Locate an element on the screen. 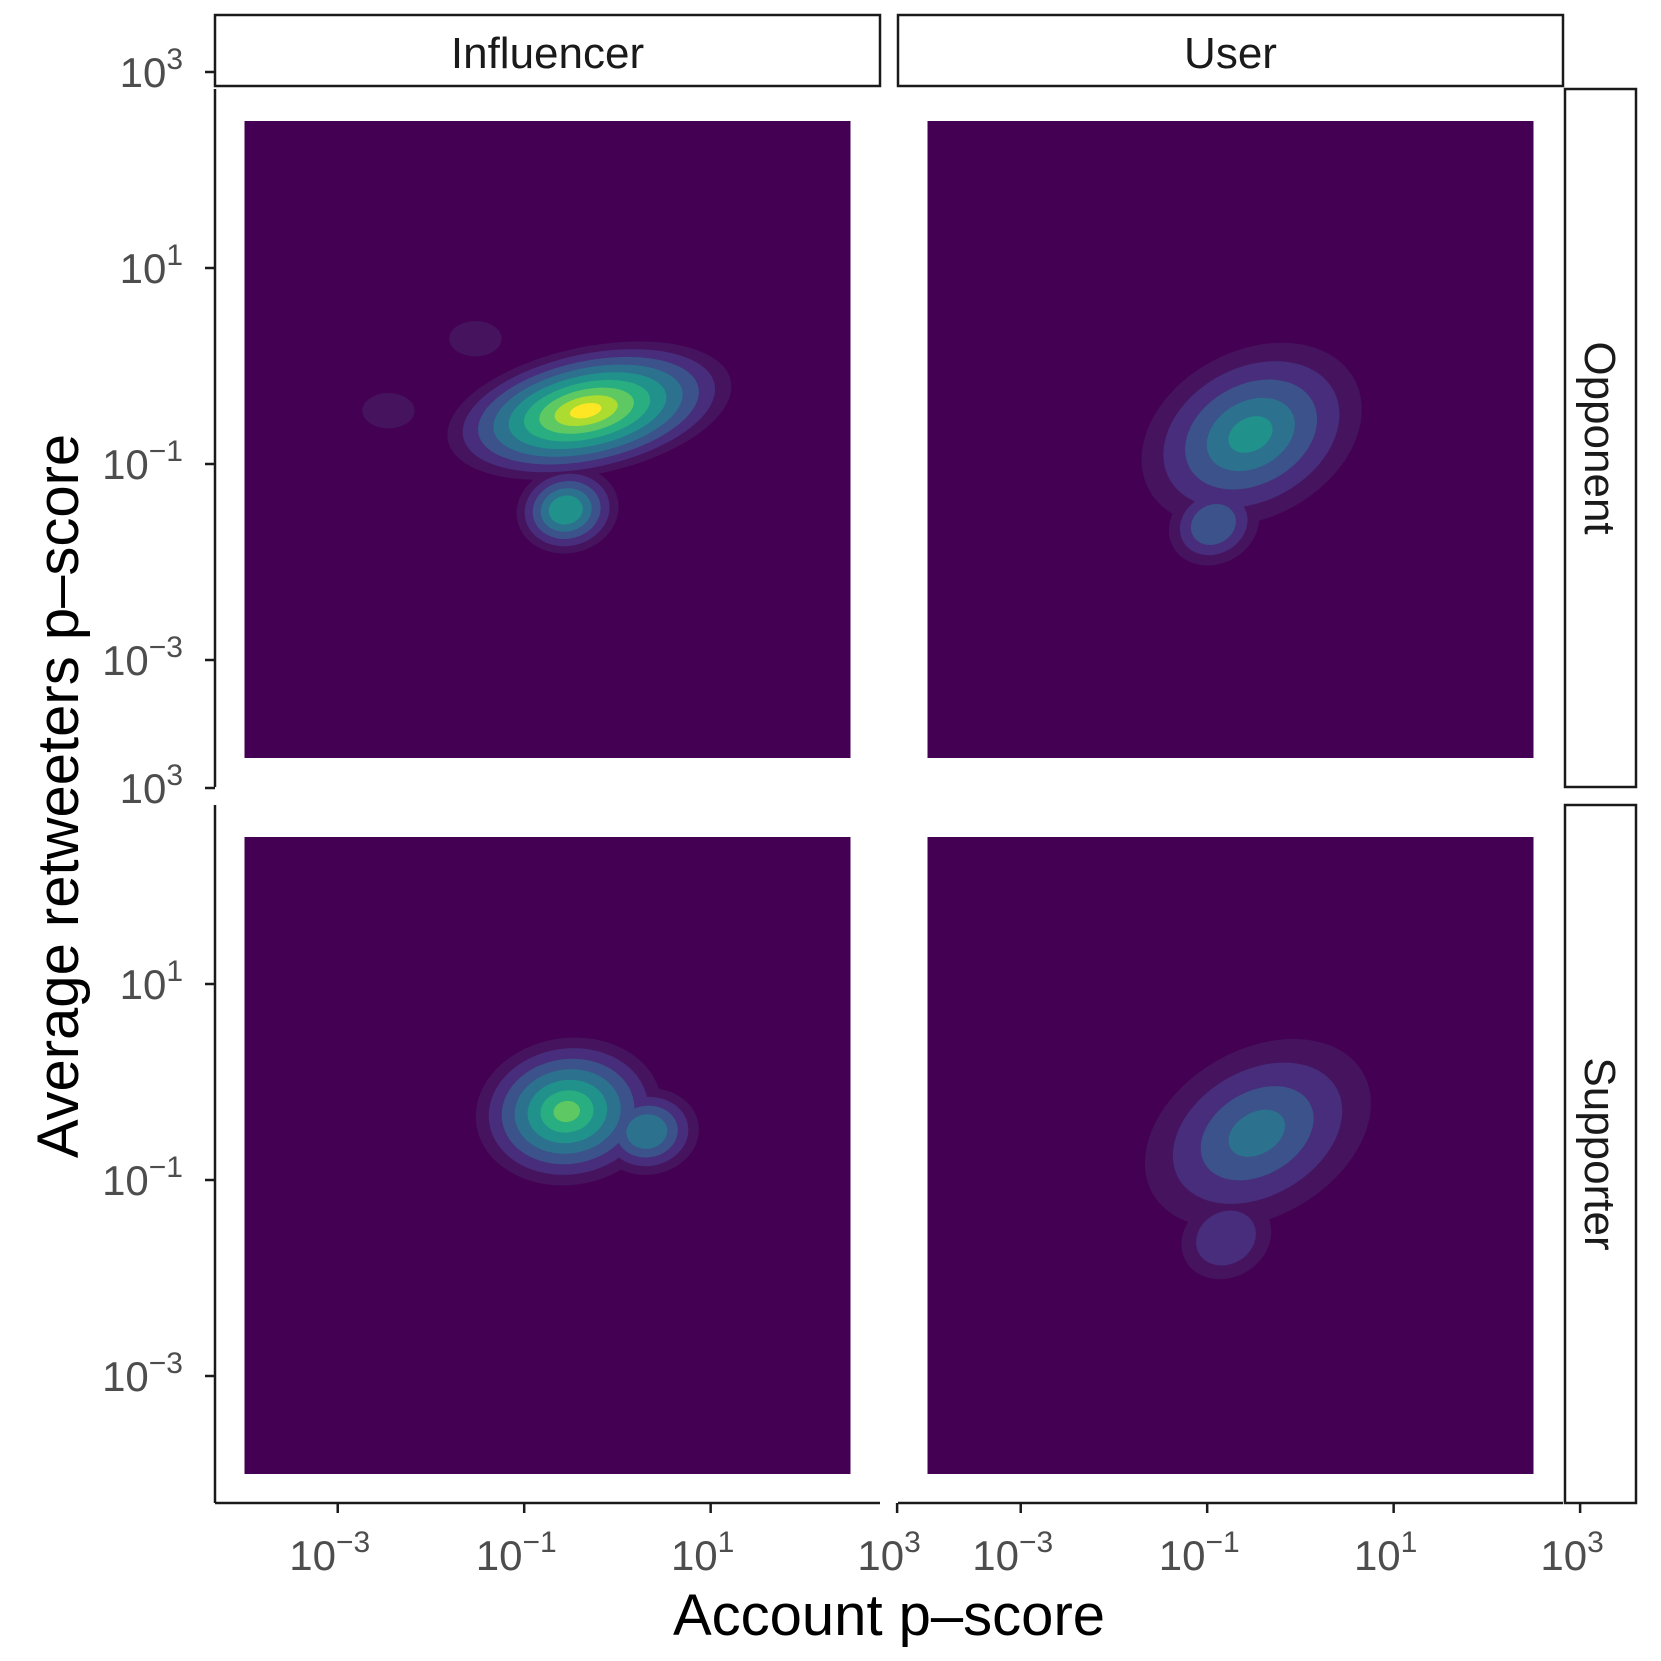  strip-col-user: User is located at coordinates (1230, 50).